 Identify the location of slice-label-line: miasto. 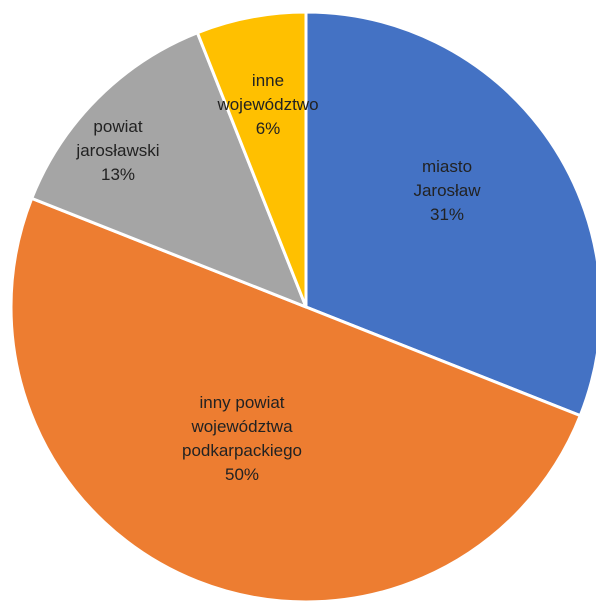
(447, 166).